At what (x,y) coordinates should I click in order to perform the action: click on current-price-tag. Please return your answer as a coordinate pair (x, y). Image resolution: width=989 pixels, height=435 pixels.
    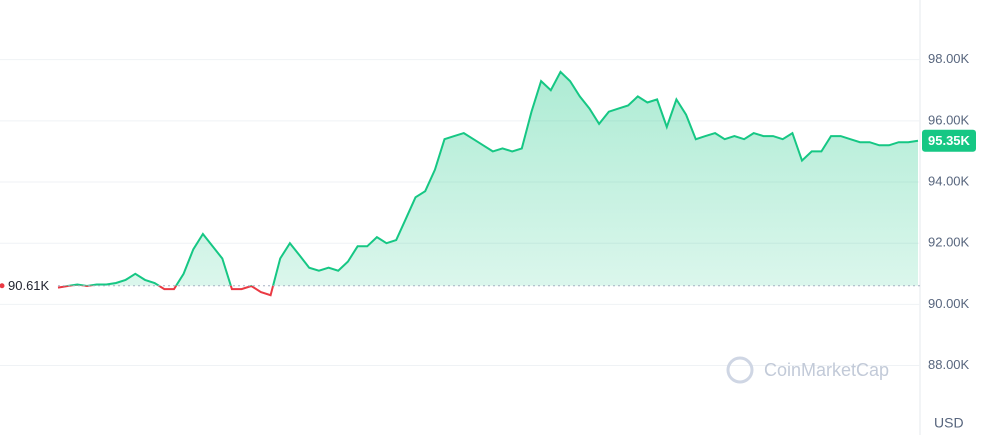
    Looking at the image, I should click on (949, 140).